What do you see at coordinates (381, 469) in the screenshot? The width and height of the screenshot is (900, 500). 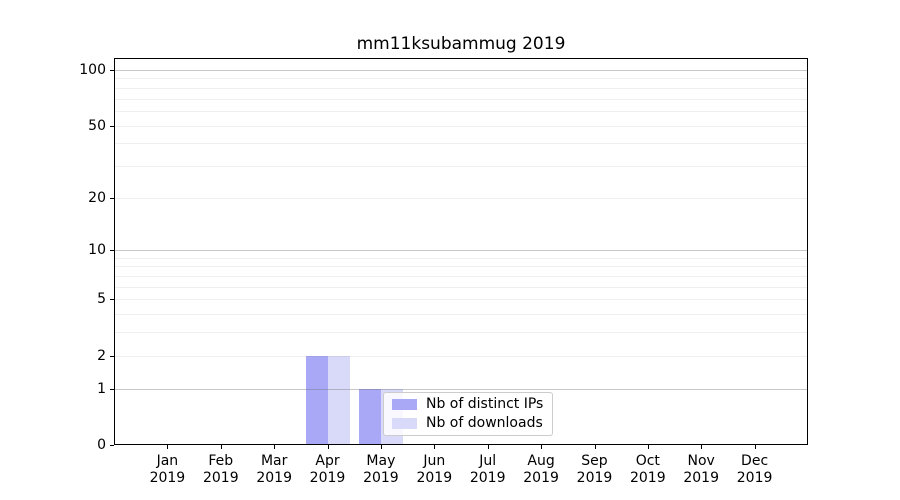 I see `x-tick-label: May 2019` at bounding box center [381, 469].